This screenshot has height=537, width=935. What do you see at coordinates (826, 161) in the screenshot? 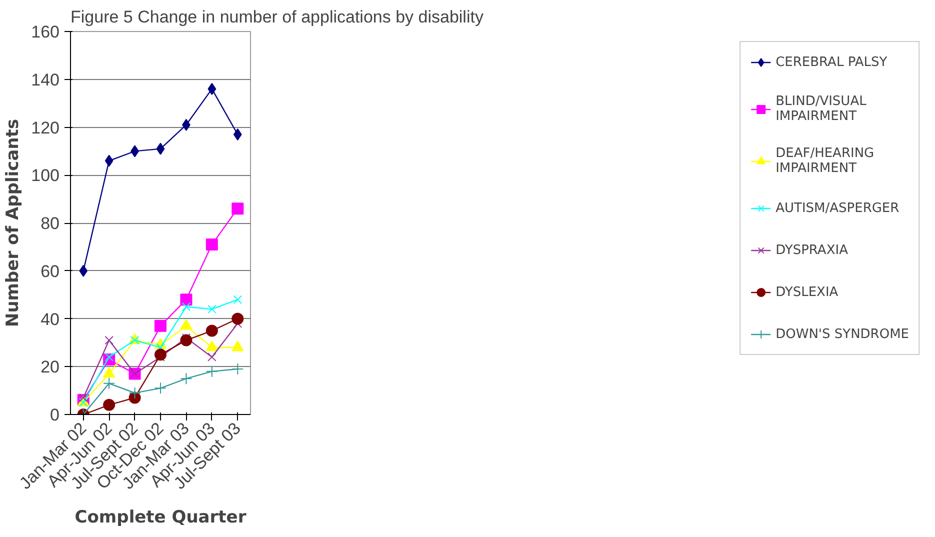
I see `legend-label: DEAF/HEARING IMPAIRMENT` at bounding box center [826, 161].